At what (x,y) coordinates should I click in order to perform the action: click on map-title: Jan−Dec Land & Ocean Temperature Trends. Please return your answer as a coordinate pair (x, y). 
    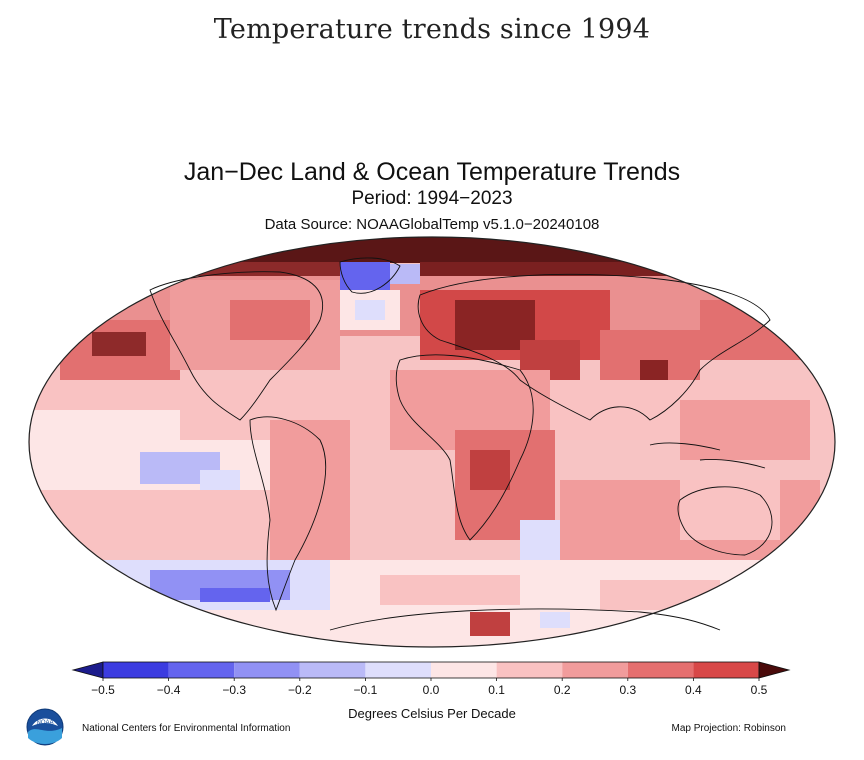
    Looking at the image, I should click on (432, 172).